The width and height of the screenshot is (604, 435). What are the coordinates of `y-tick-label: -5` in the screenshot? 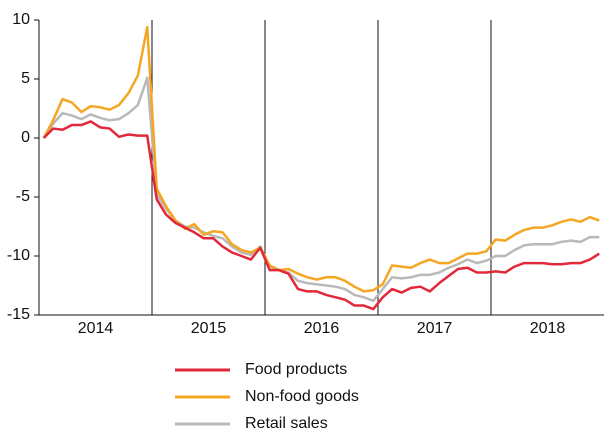 It's located at (23, 196).